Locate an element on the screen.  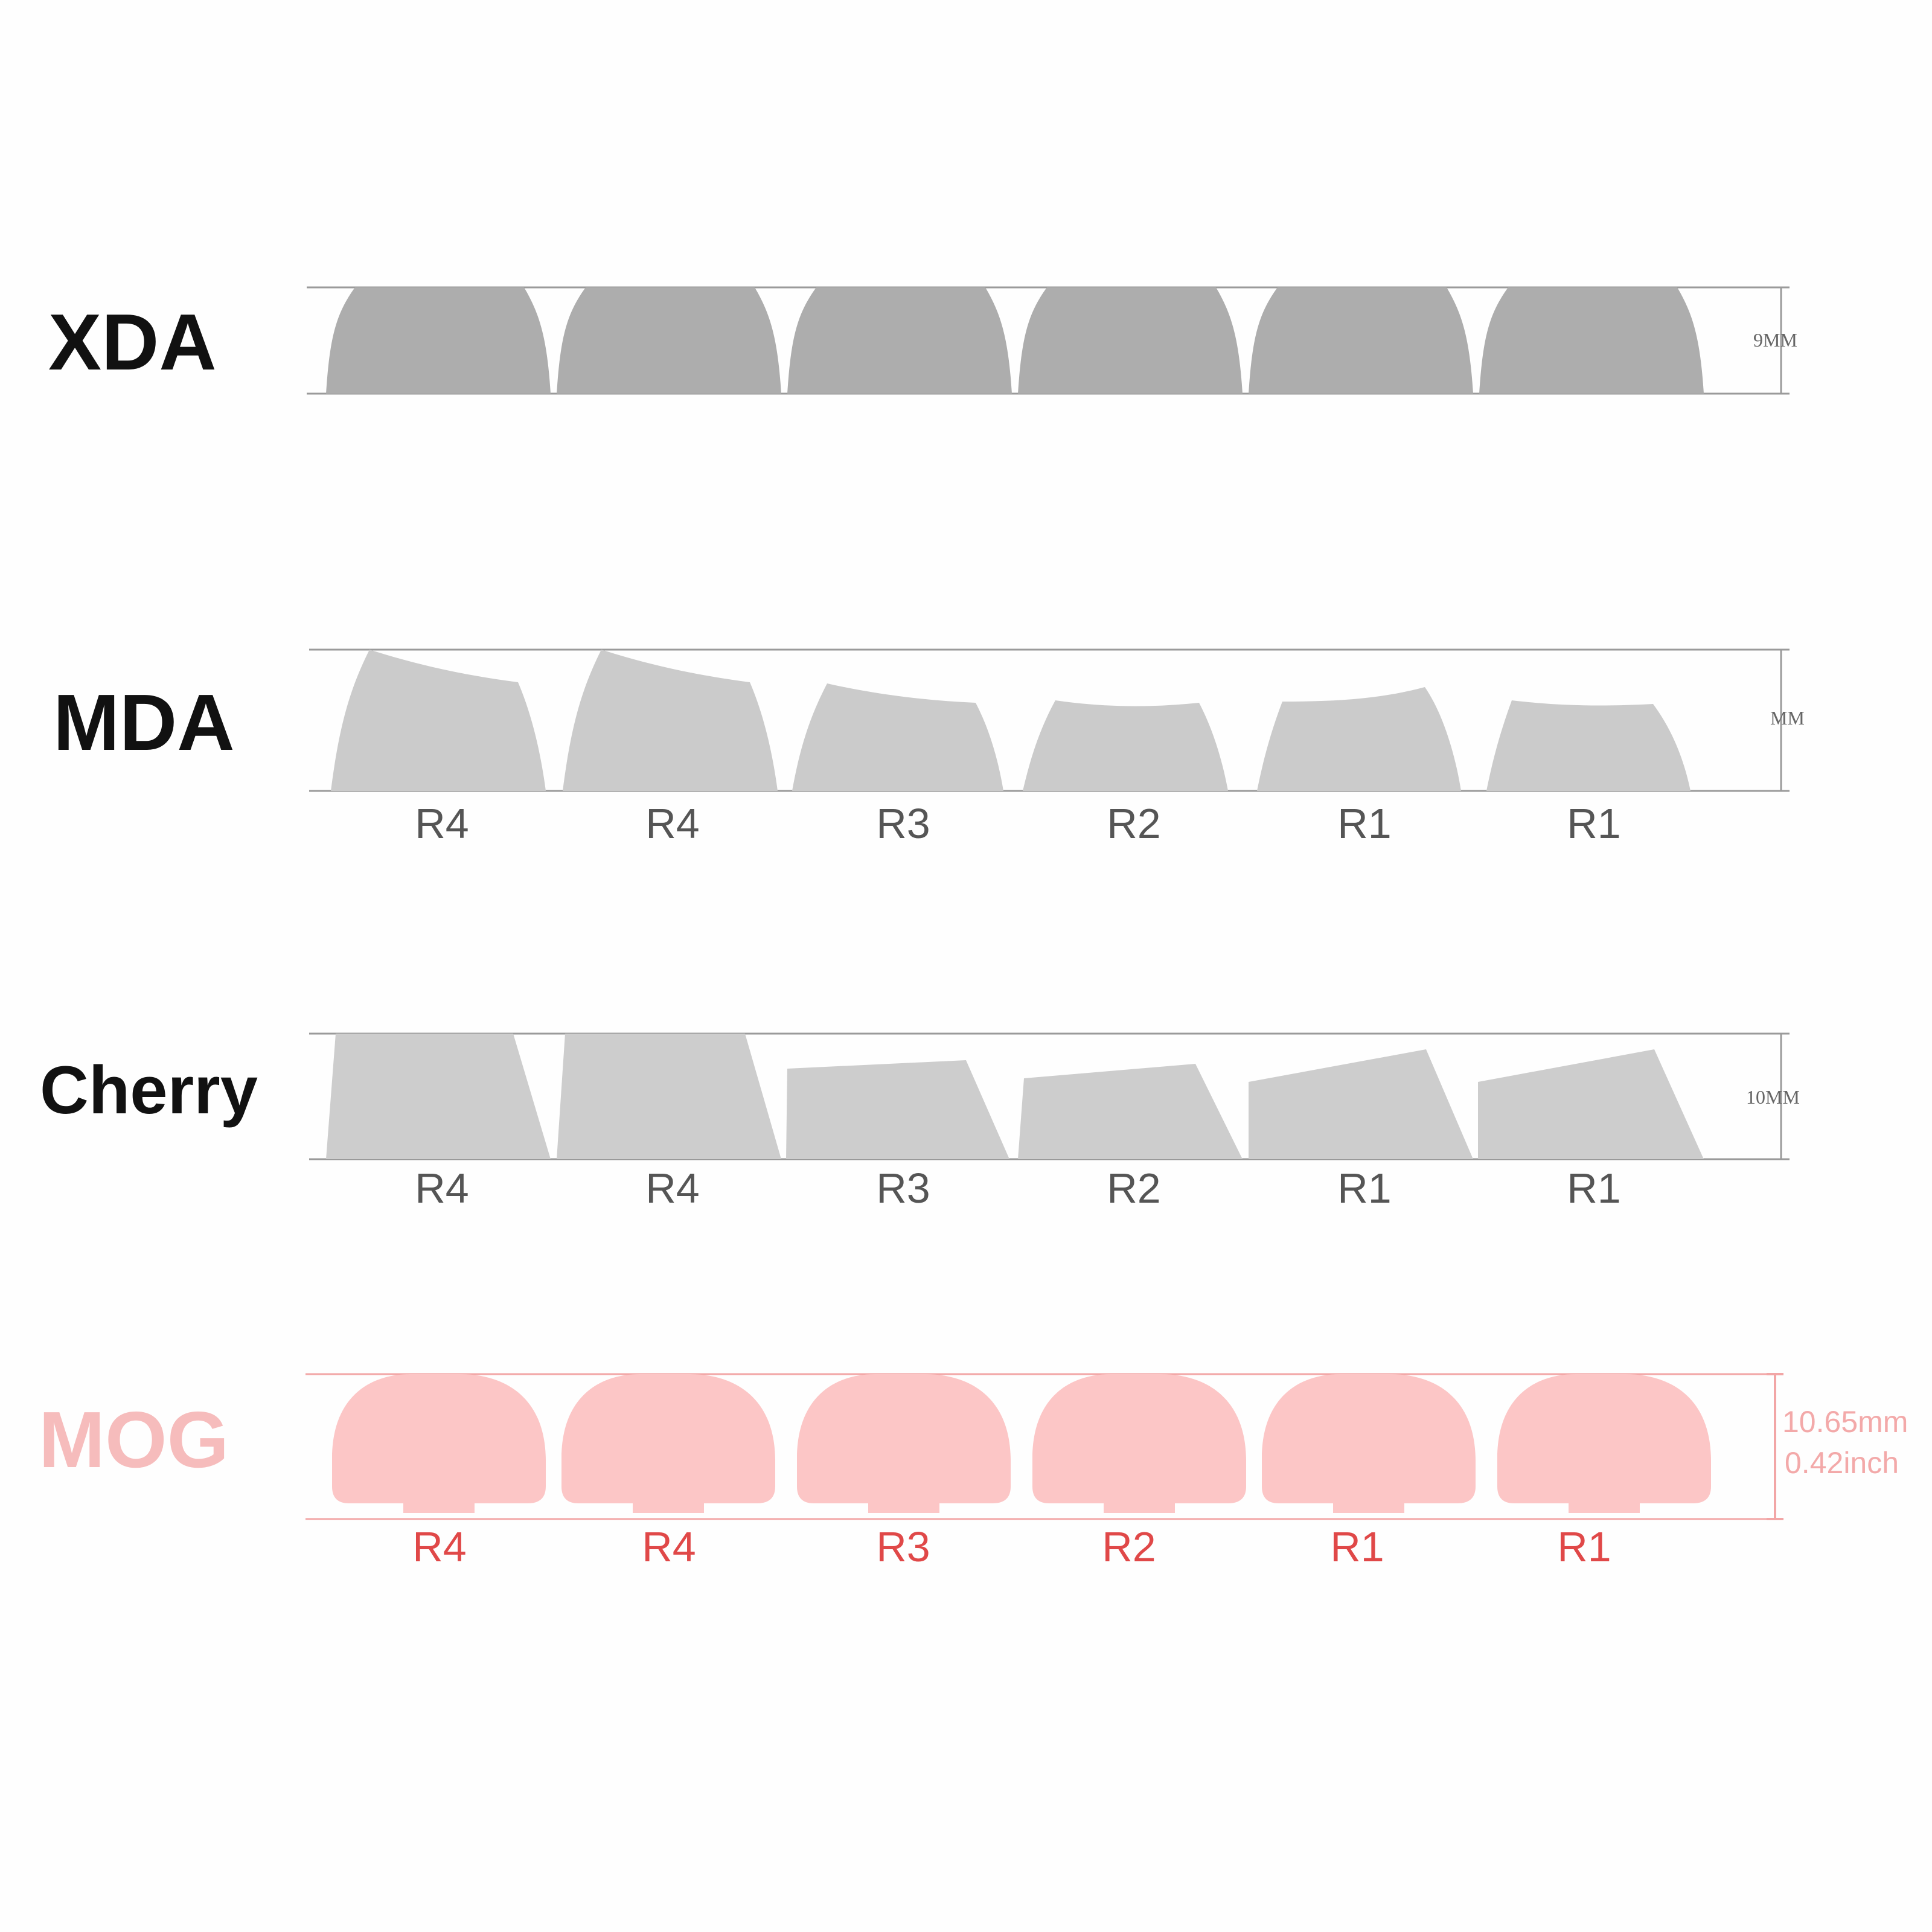
mog-profile-section: MOG 10.65mm 0.42inch R4 R4 R3 R2 R1 R1 is located at coordinates (974, 1472).